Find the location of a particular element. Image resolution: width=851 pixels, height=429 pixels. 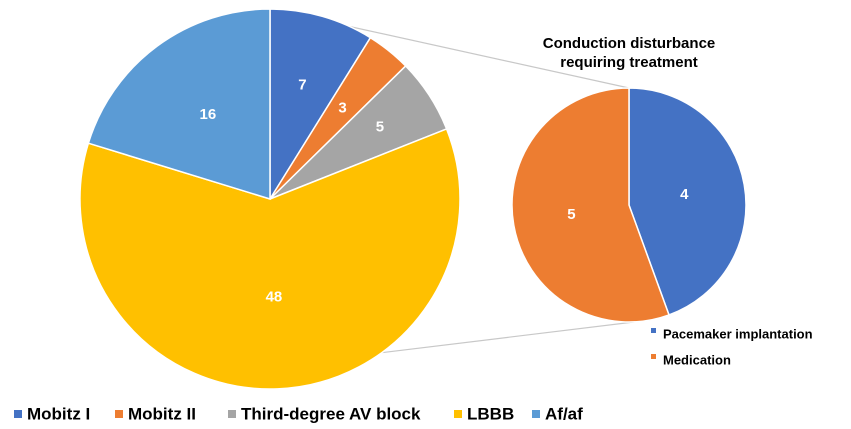

sub-pie-title-line-2: requiring treatment is located at coordinates (629, 62).